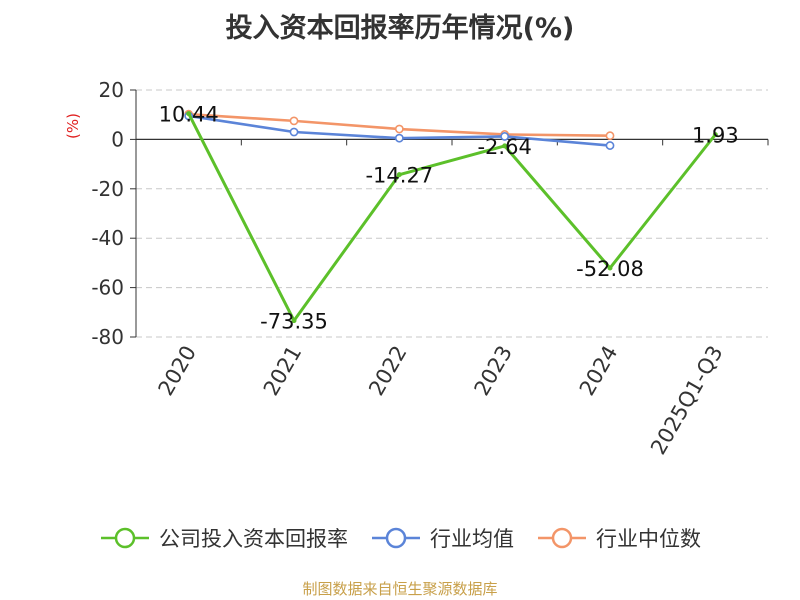 Image resolution: width=800 pixels, height=600 pixels. Describe the element at coordinates (107, 337) in the screenshot. I see `y-tick-label: -80` at that location.